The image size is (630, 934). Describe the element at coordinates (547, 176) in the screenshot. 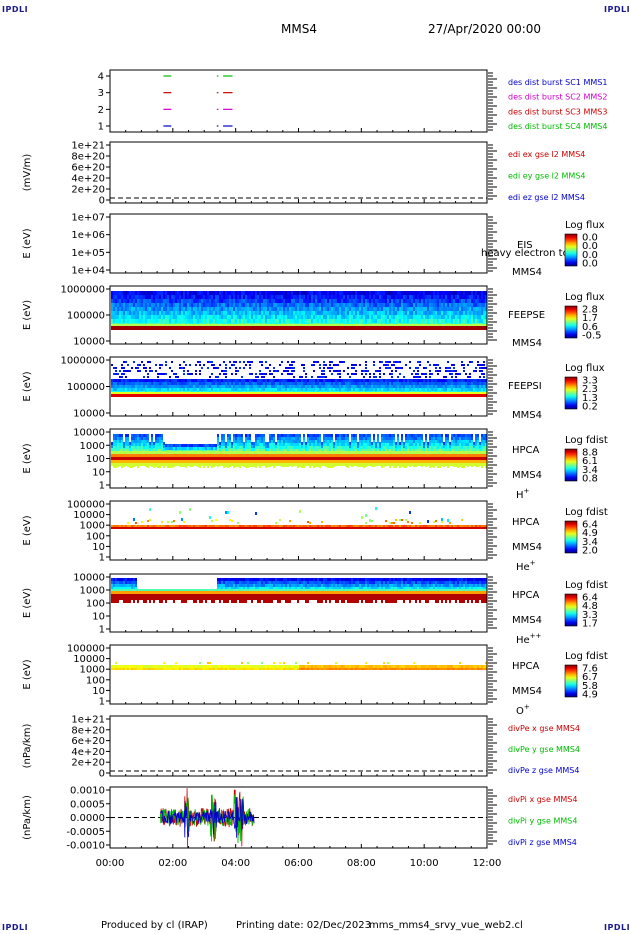

I see `edi-legend-entry: edi ey gse l2 MMS4` at that location.